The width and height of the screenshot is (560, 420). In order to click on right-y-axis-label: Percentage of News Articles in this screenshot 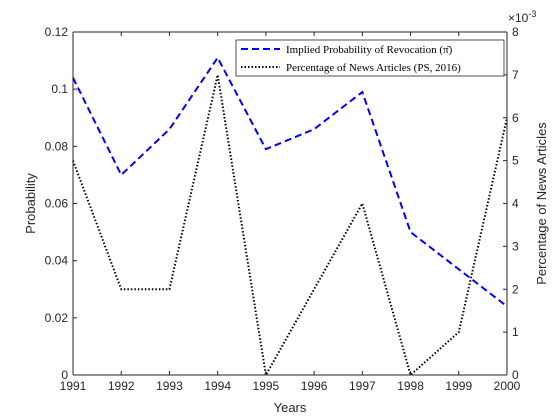, I will do `click(541, 203)`.